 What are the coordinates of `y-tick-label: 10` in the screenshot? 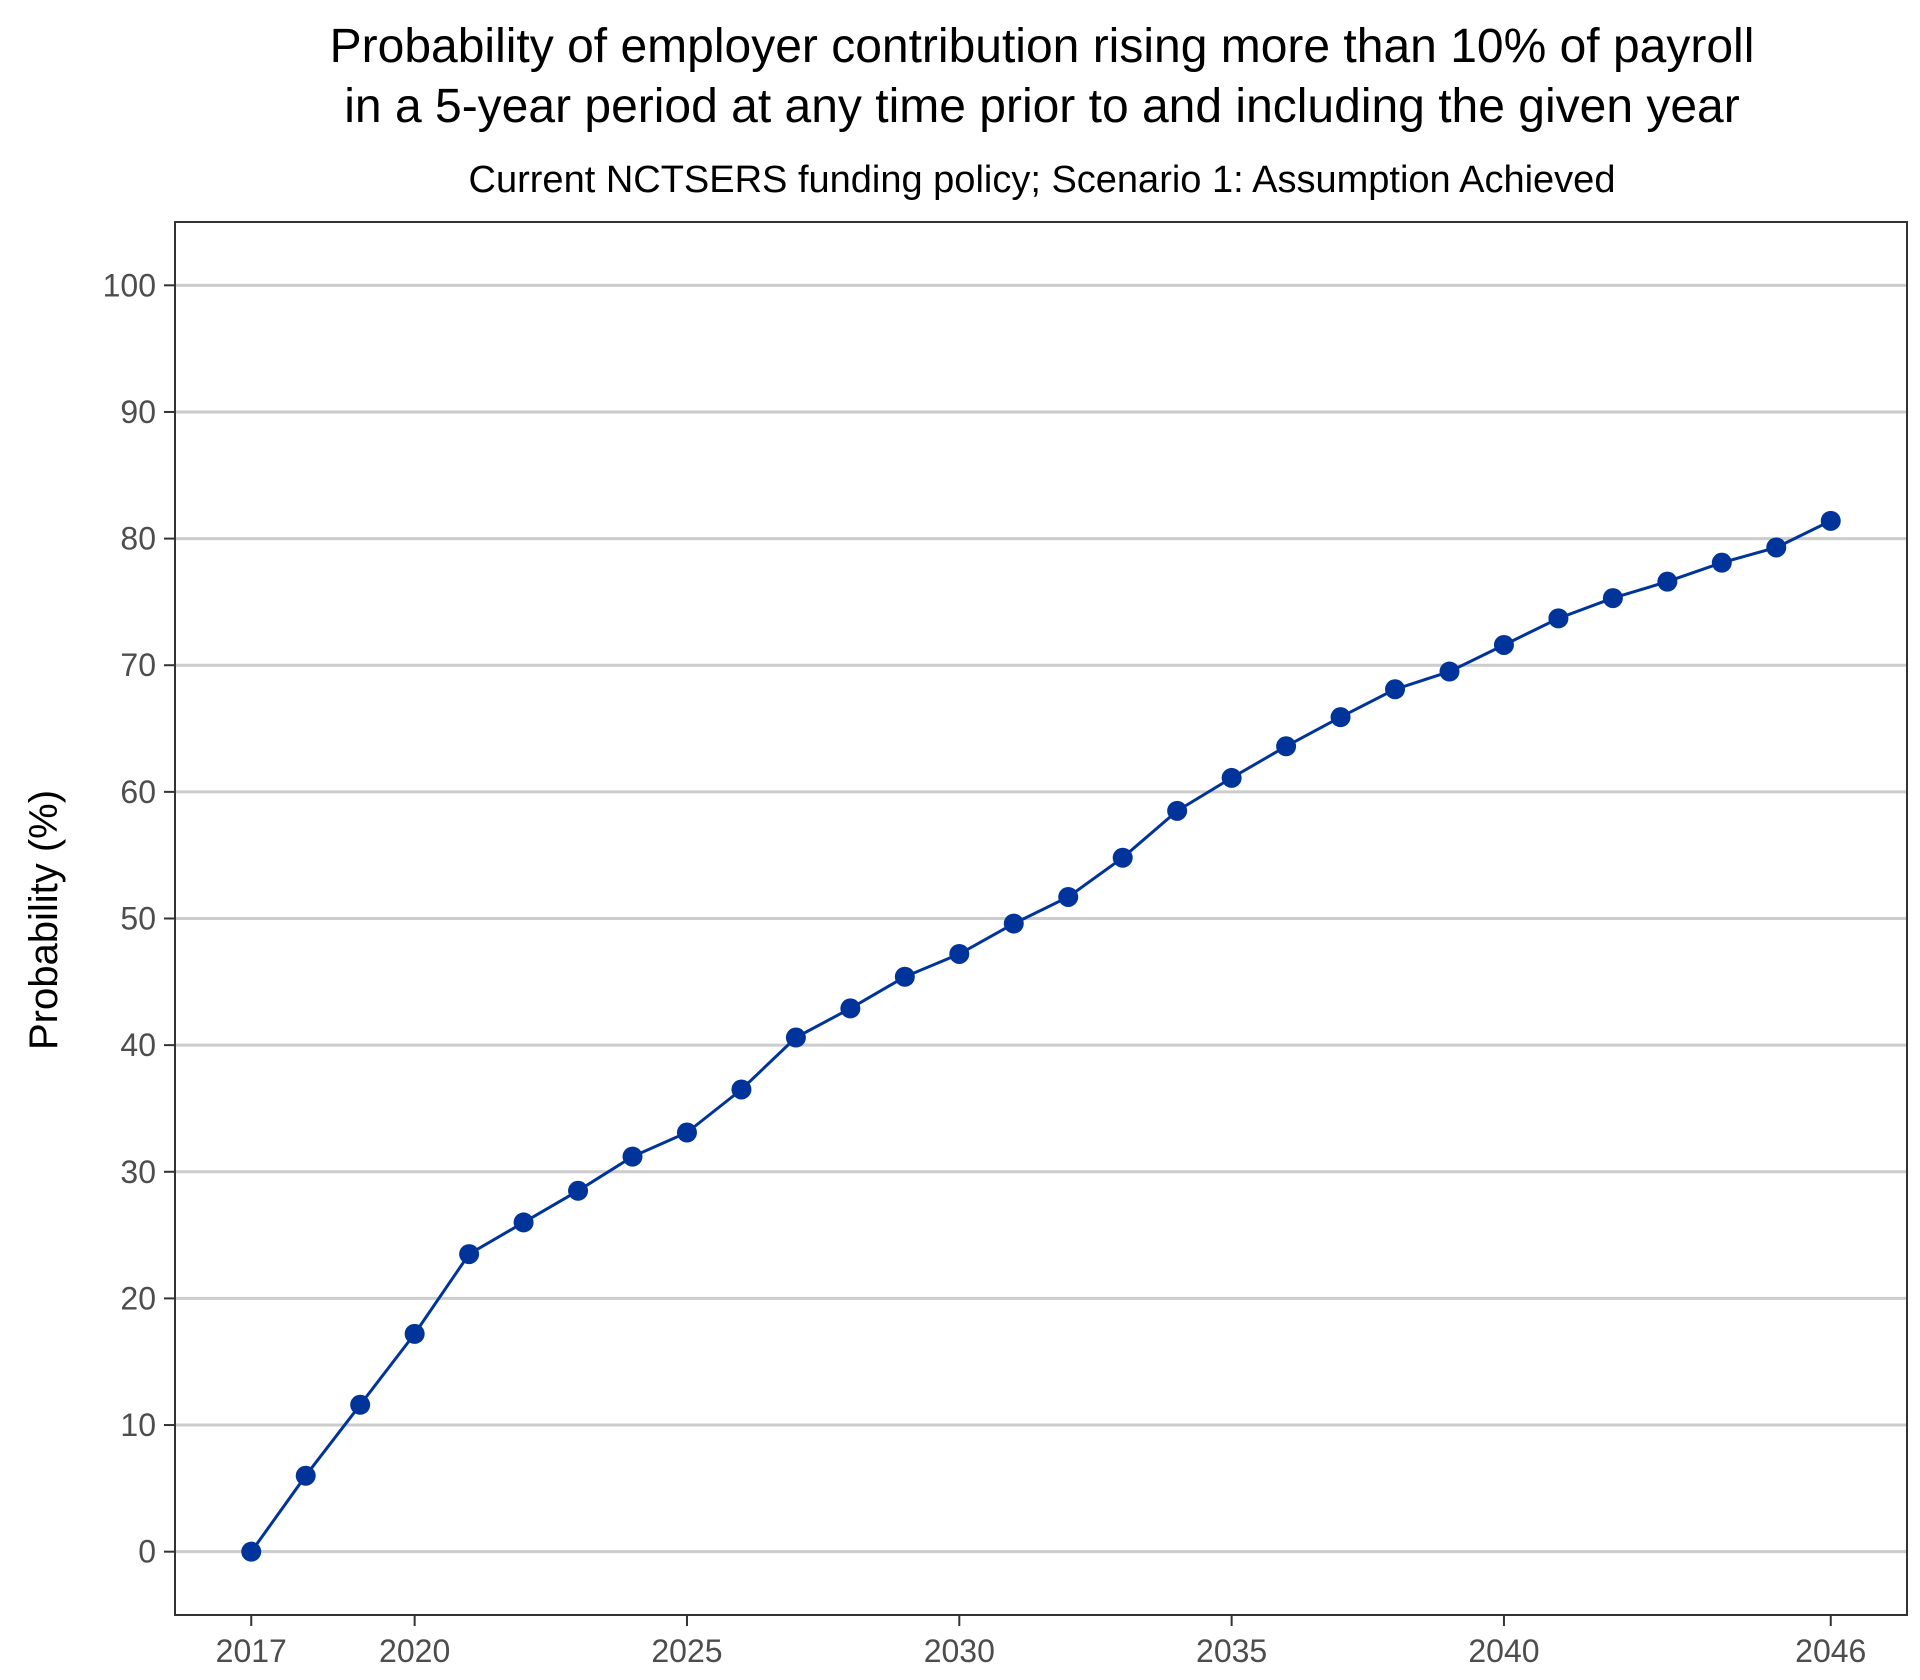 It's located at (138, 1425).